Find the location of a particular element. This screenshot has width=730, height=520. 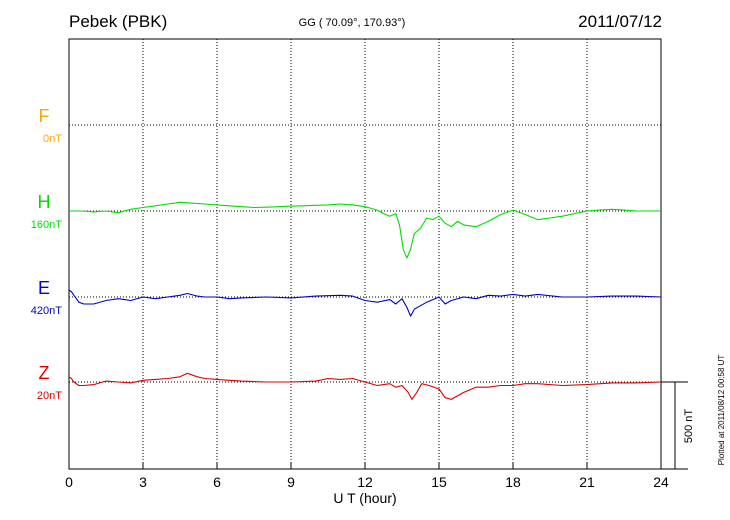

component-e-label: E is located at coordinates (44, 288).